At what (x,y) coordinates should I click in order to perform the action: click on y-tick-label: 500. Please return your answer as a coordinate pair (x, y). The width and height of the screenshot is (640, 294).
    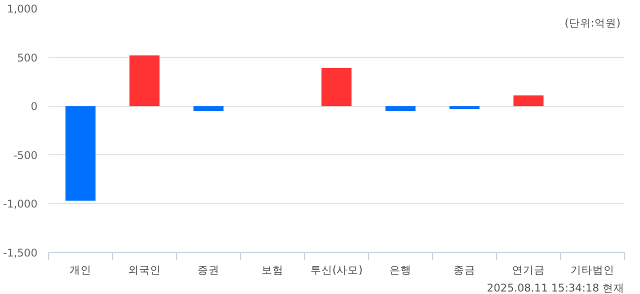
    Looking at the image, I should click on (27, 57).